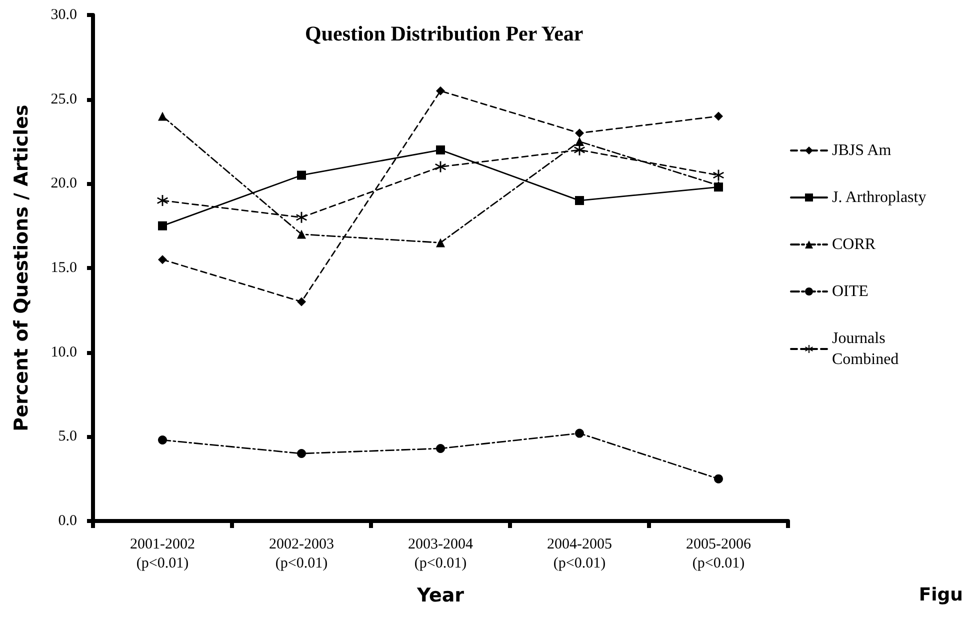 Image resolution: width=967 pixels, height=622 pixels. Describe the element at coordinates (67, 436) in the screenshot. I see `y-tick-label: 5.0` at that location.